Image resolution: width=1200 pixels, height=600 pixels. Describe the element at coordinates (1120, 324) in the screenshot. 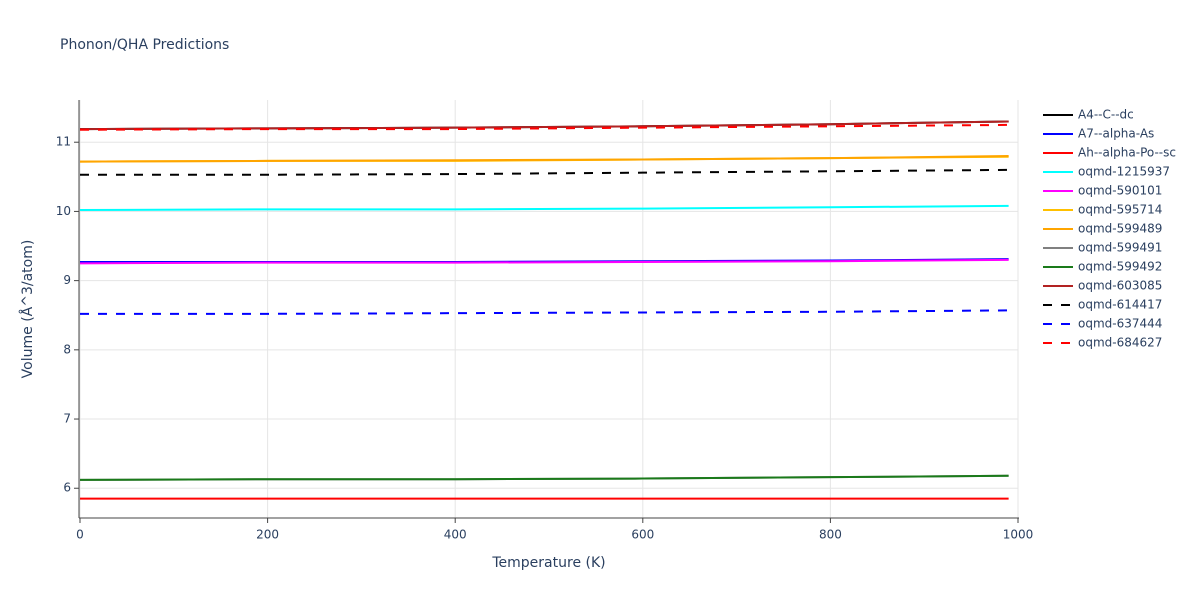

I see `legend-label: oqmd-637444` at that location.